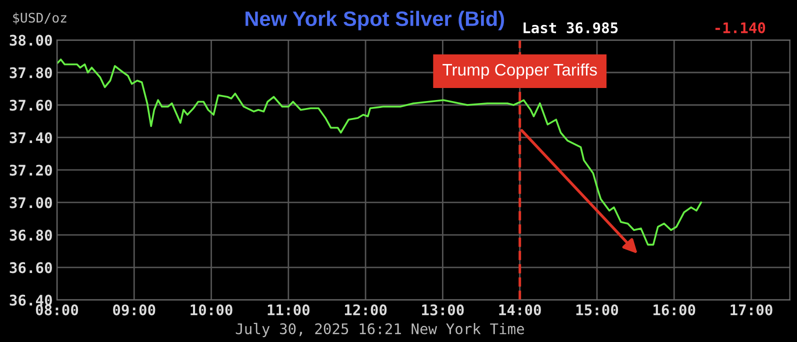 The height and width of the screenshot is (342, 797). Describe the element at coordinates (31, 268) in the screenshot. I see `y-tick-label: 36.60` at that location.